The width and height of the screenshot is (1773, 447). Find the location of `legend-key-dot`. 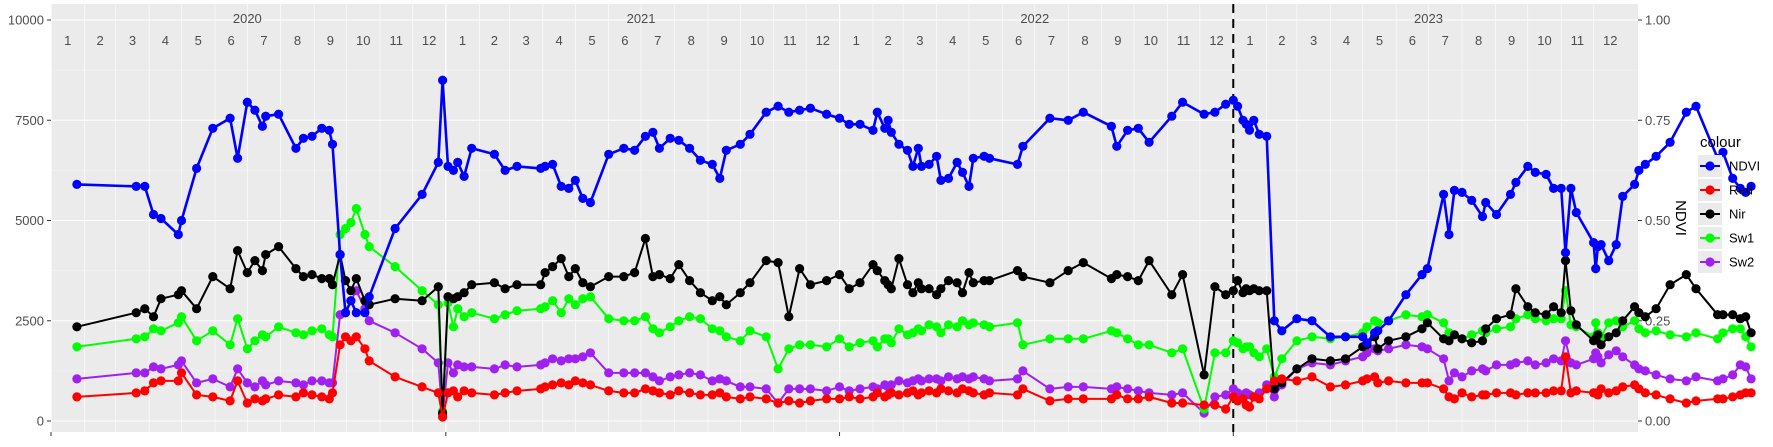

legend-key-dot is located at coordinates (1710, 262).